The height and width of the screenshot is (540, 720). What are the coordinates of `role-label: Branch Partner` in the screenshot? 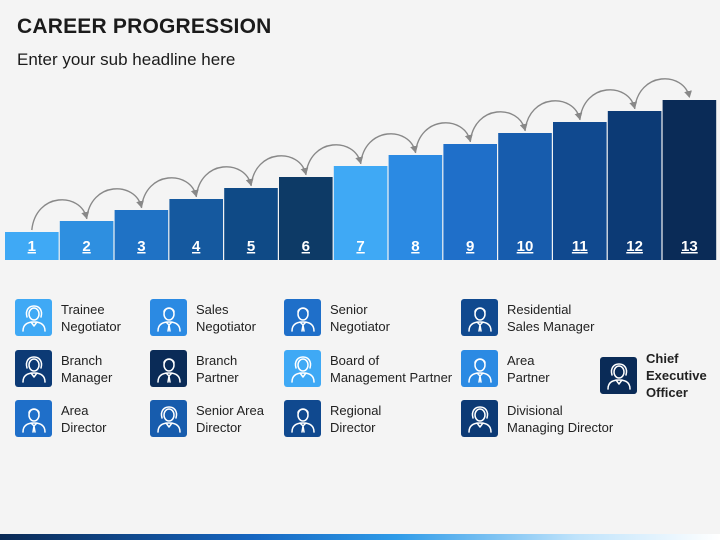 It's located at (217, 368).